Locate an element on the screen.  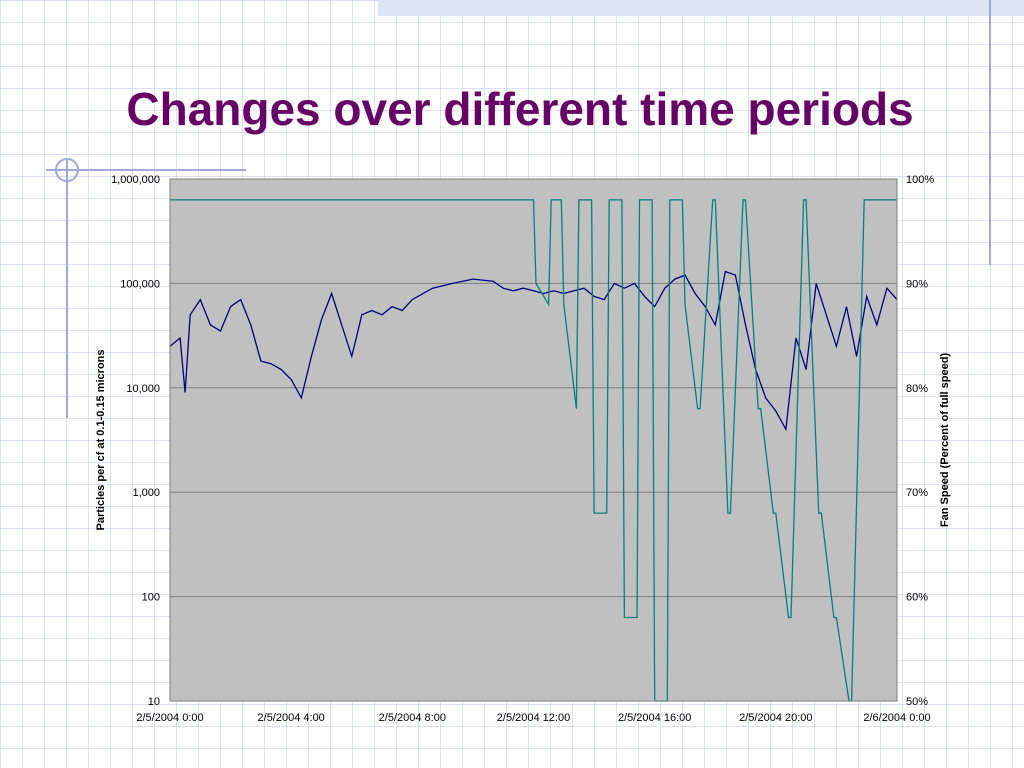
left-tick-label: 100 is located at coordinates (151, 598).